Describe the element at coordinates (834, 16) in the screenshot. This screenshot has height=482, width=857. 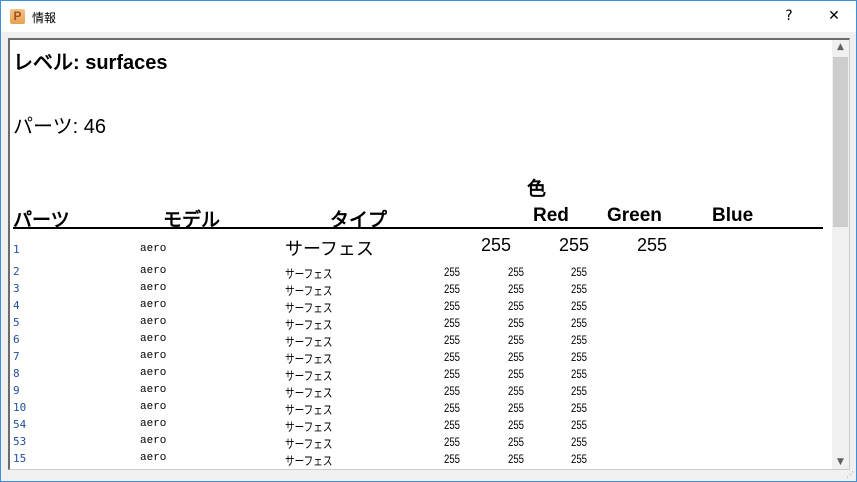
I see `close-button: ✕` at that location.